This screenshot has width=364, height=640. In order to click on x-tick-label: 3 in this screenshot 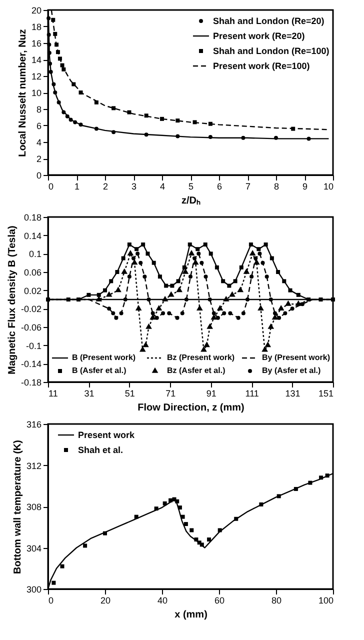, I will do `click(134, 187)`.